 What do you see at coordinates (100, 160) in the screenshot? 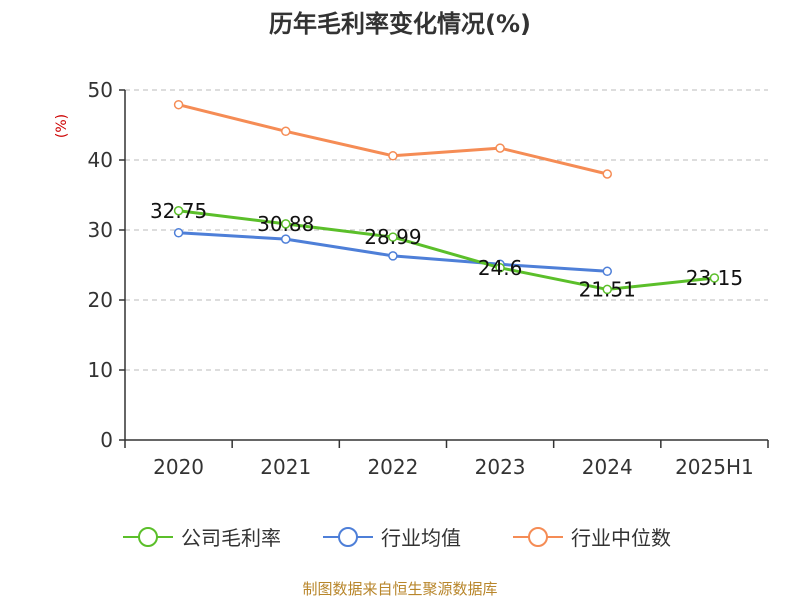
I see `y-tick-label: 40` at bounding box center [100, 160].